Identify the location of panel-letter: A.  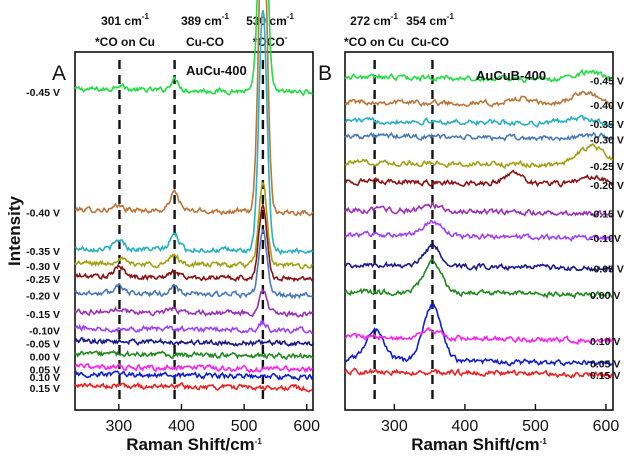
(59, 73).